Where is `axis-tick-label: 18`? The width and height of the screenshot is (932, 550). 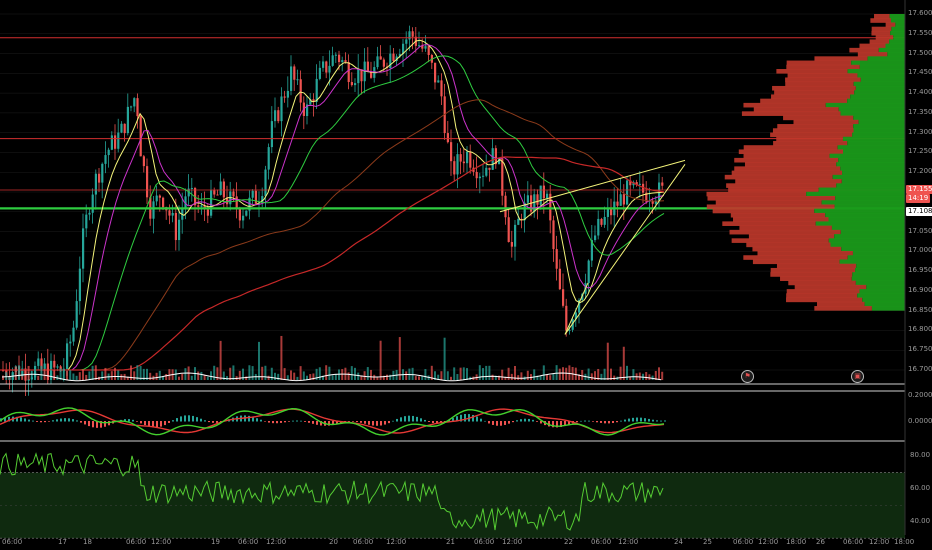 axis-tick-label: 18 is located at coordinates (87, 542).